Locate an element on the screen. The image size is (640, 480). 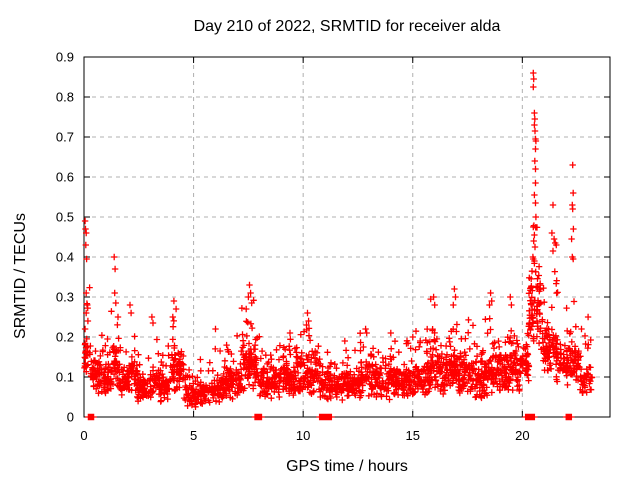
y-tick-label: 0.5 is located at coordinates (65, 217).